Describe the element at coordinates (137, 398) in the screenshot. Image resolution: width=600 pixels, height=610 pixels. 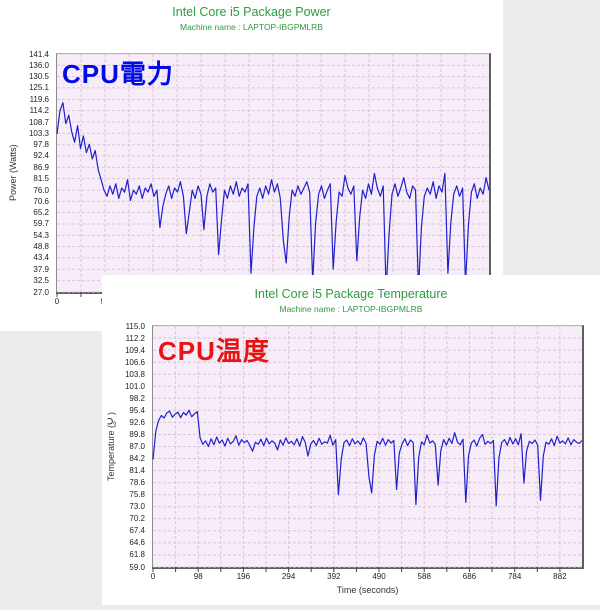
I see `y-tick-label: 98.2` at that location.